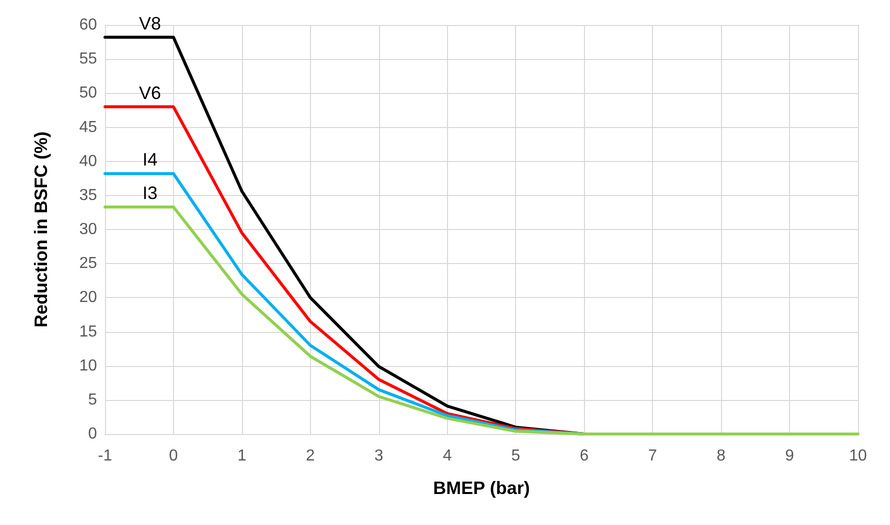 The image size is (890, 525). I want to click on x-tick-label: 8, so click(721, 456).